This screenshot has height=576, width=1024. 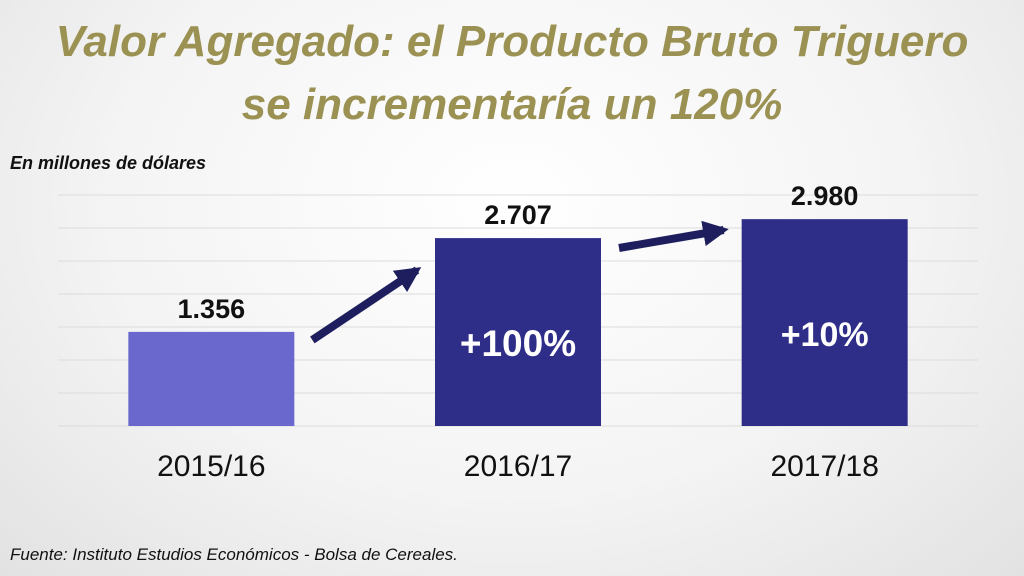 I want to click on value-label: 2.707, so click(x=518, y=215).